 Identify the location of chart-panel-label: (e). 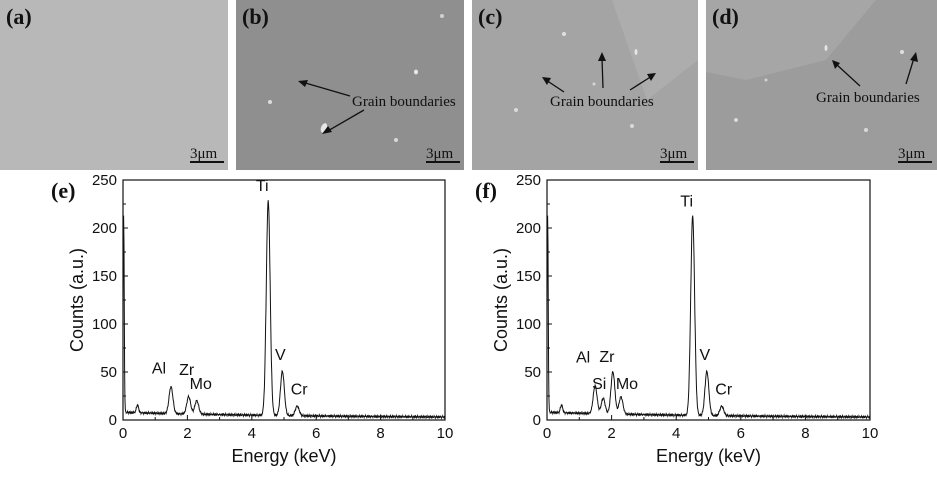
(63, 190).